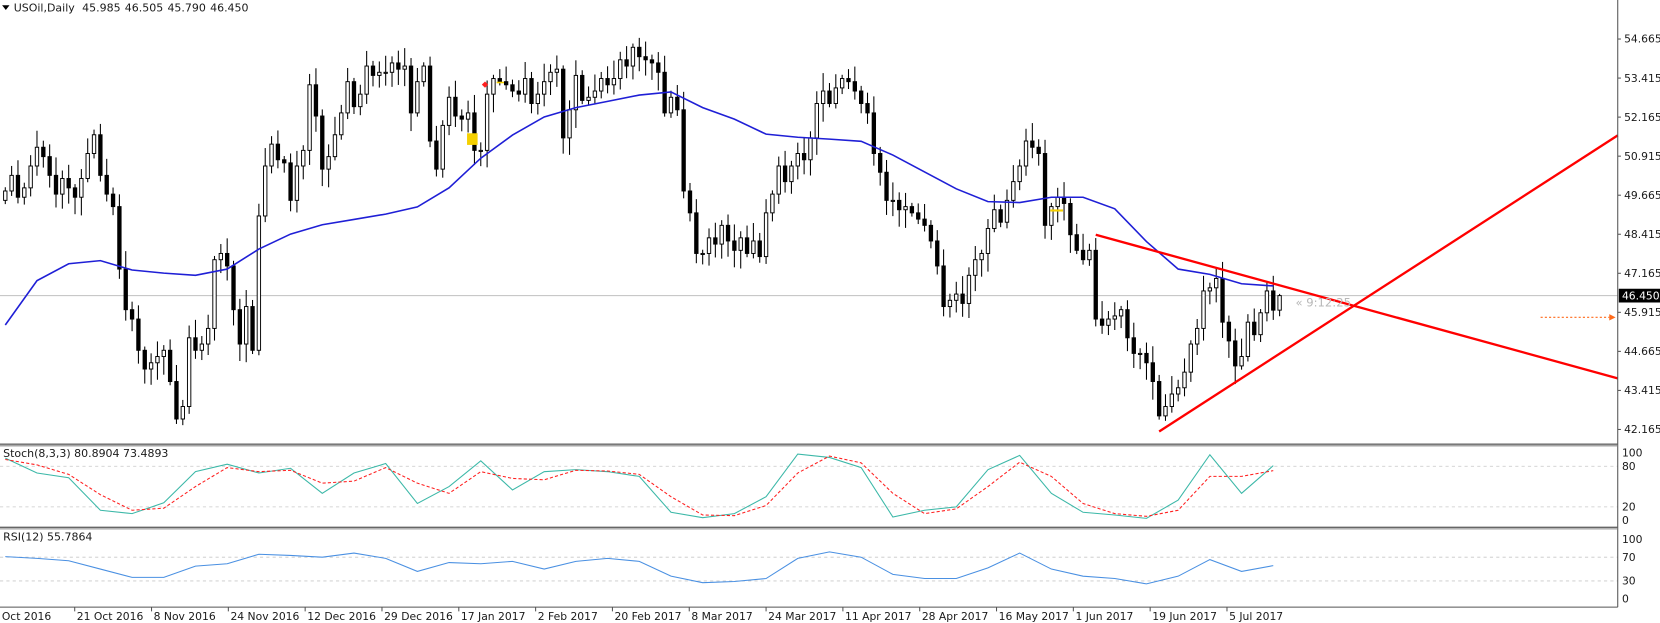 The height and width of the screenshot is (623, 1660). What do you see at coordinates (1625, 598) in the screenshot?
I see `rsi-axis-label: 0` at bounding box center [1625, 598].